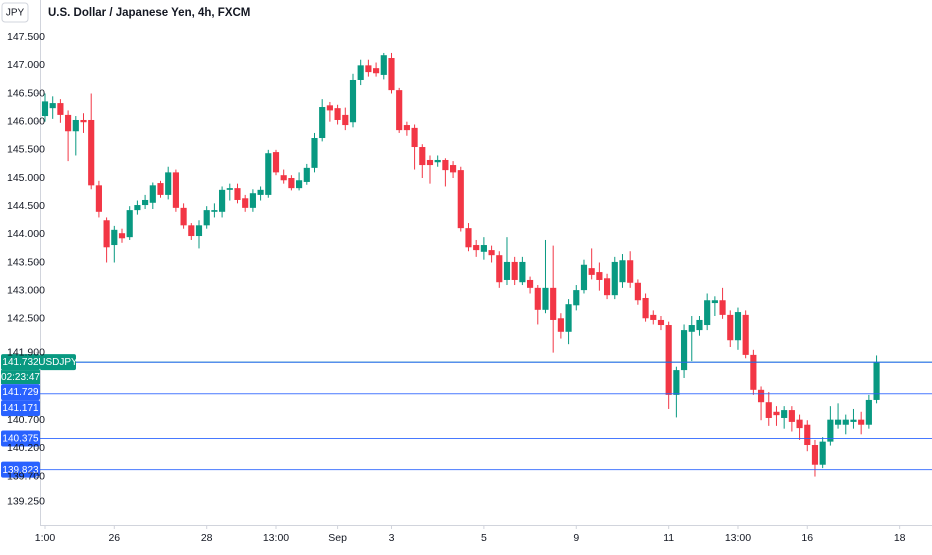  Describe the element at coordinates (807, 538) in the screenshot. I see `x-tick-label: 16` at that location.